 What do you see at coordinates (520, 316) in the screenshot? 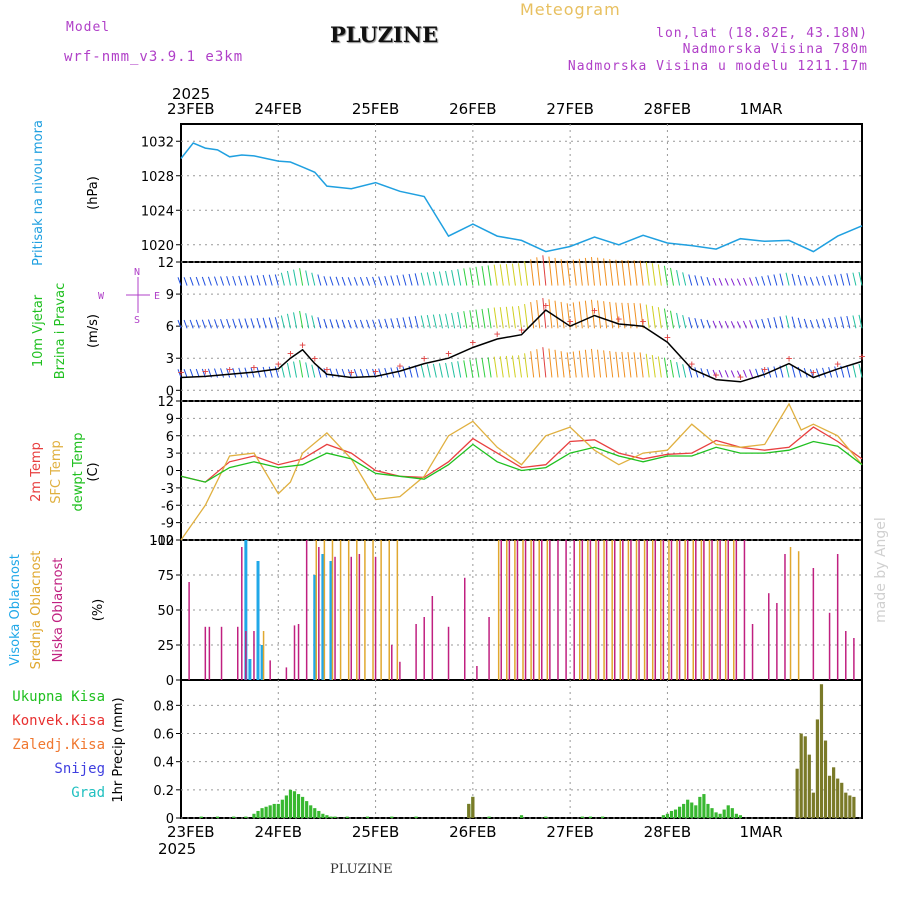
I see `wind-barbs` at bounding box center [520, 316].